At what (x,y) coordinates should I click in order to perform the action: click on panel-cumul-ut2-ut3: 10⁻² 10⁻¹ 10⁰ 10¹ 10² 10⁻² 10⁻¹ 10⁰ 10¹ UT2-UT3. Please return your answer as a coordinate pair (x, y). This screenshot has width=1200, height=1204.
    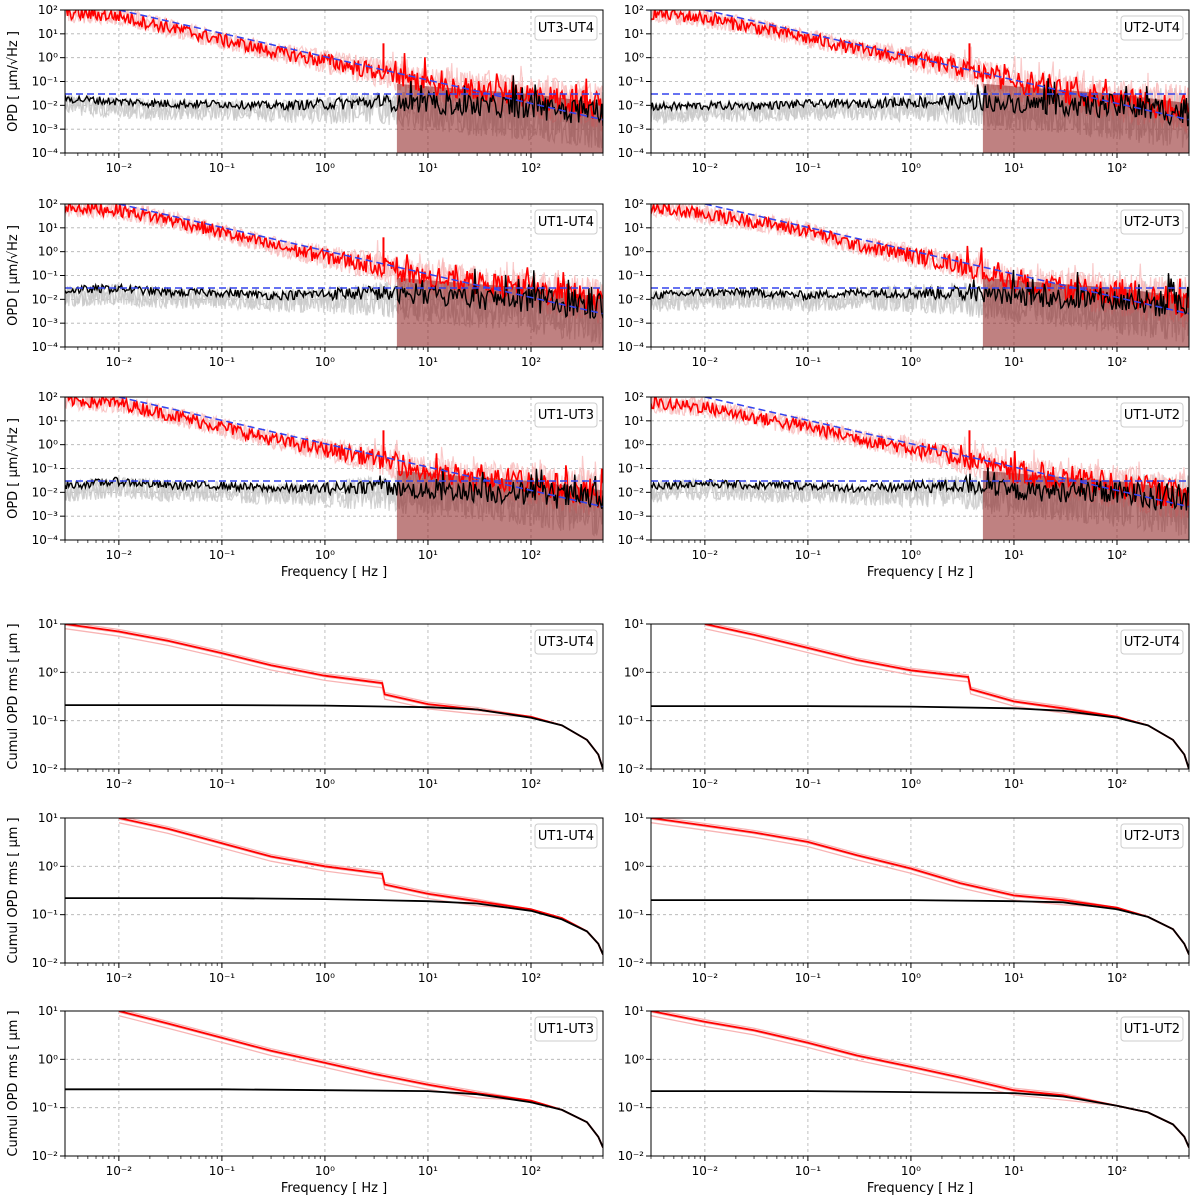
    Looking at the image, I should click on (904, 898).